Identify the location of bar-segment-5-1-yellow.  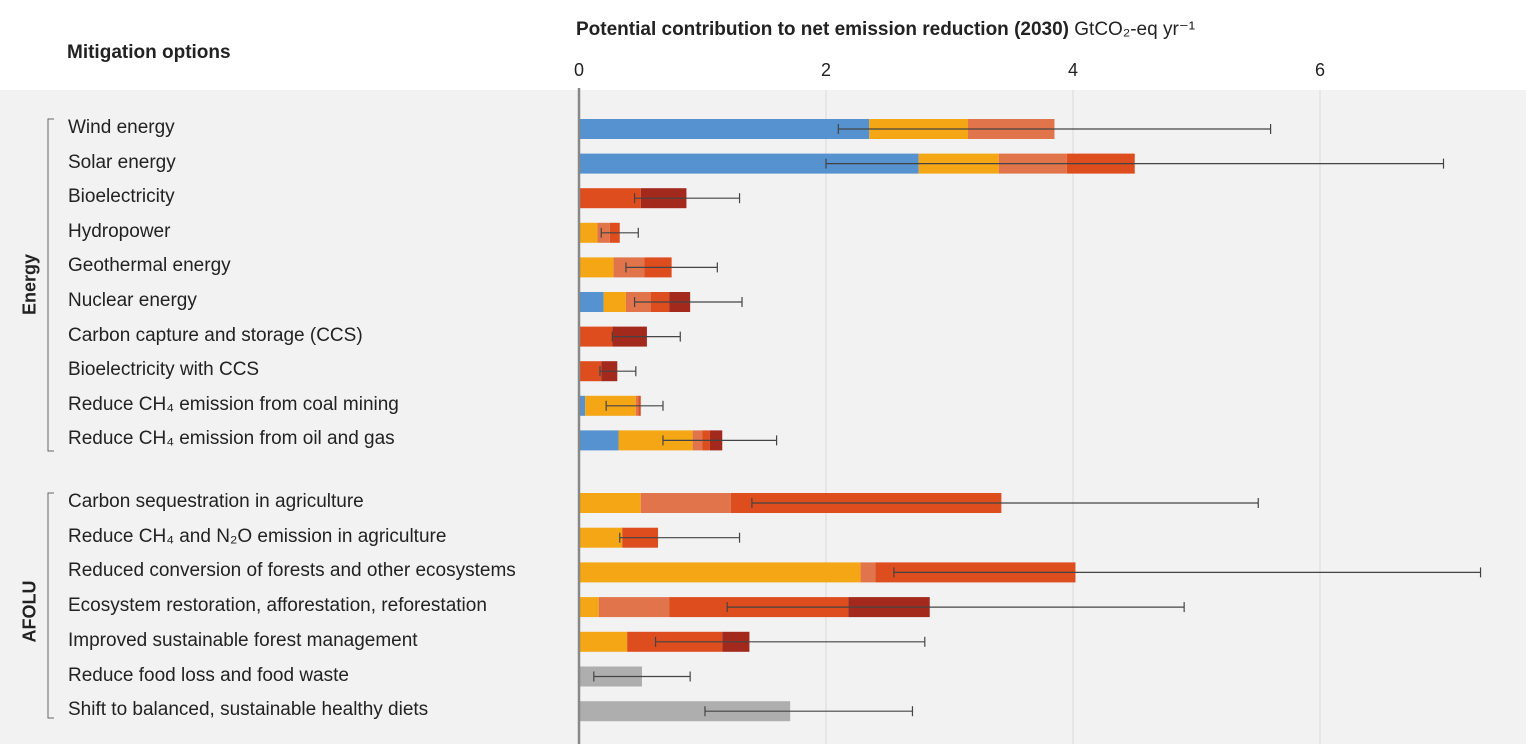
(614, 302).